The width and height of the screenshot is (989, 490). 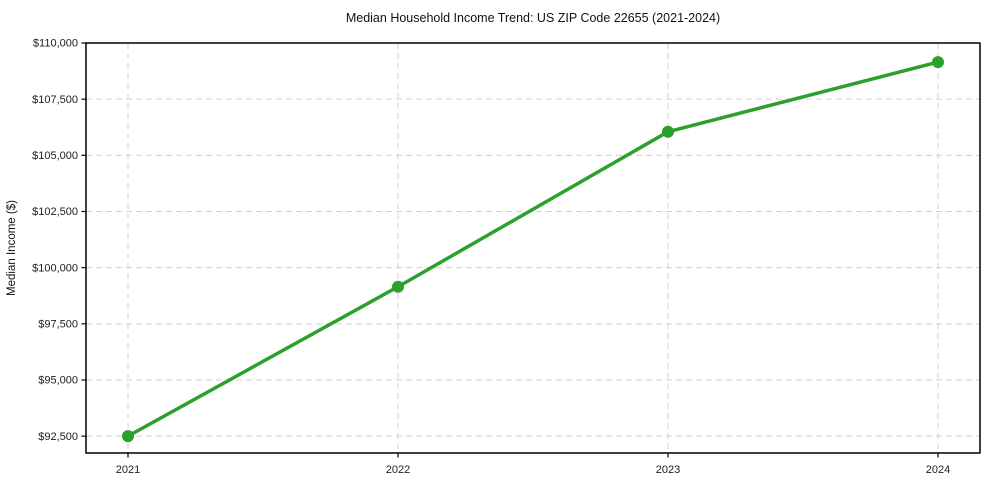 What do you see at coordinates (55, 268) in the screenshot?
I see `y-tick-label: $100,000` at bounding box center [55, 268].